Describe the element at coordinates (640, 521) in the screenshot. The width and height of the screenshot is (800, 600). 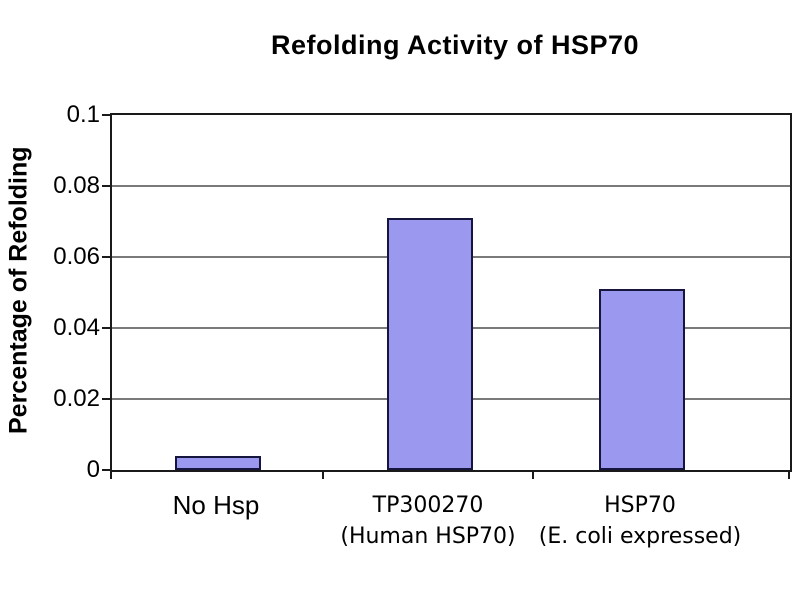
I see `x-axis-label: HSP70 (E. coli expressed)` at that location.